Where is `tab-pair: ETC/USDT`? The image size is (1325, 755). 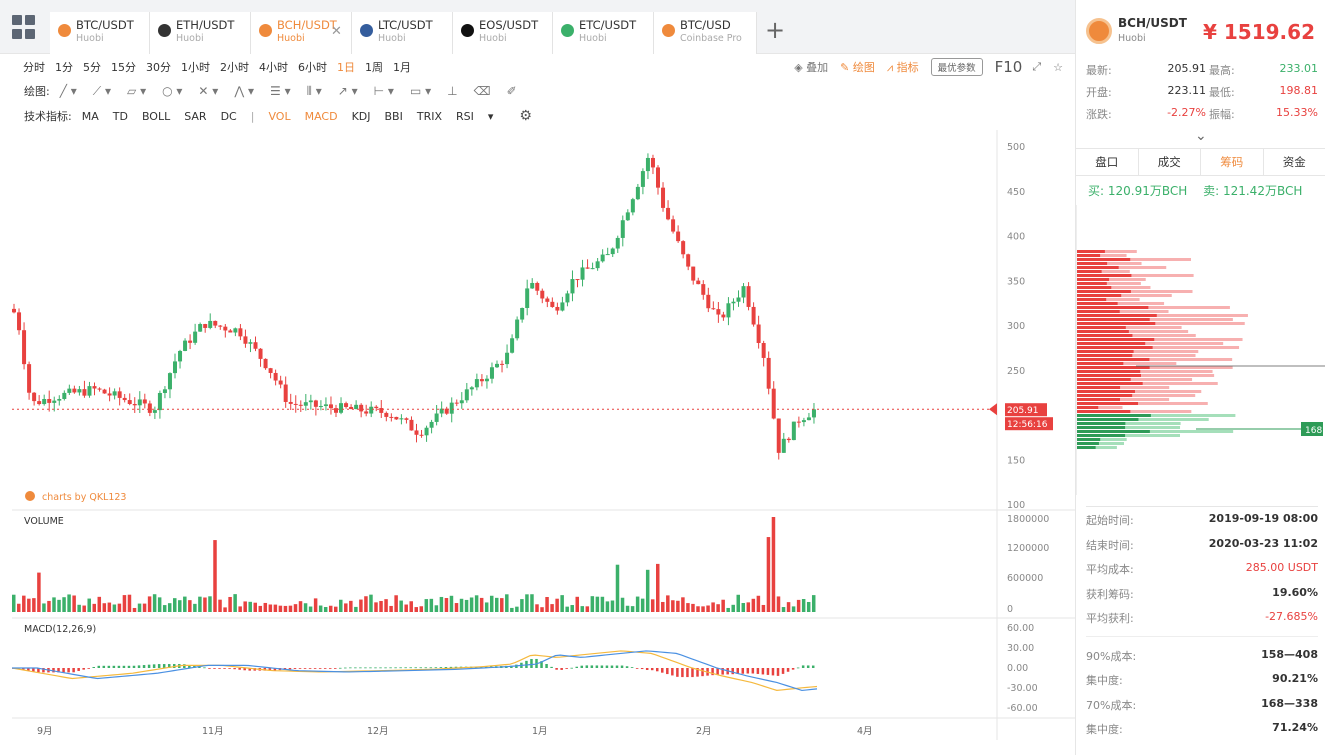
tab-pair: ETC/USDT is located at coordinates (608, 25).